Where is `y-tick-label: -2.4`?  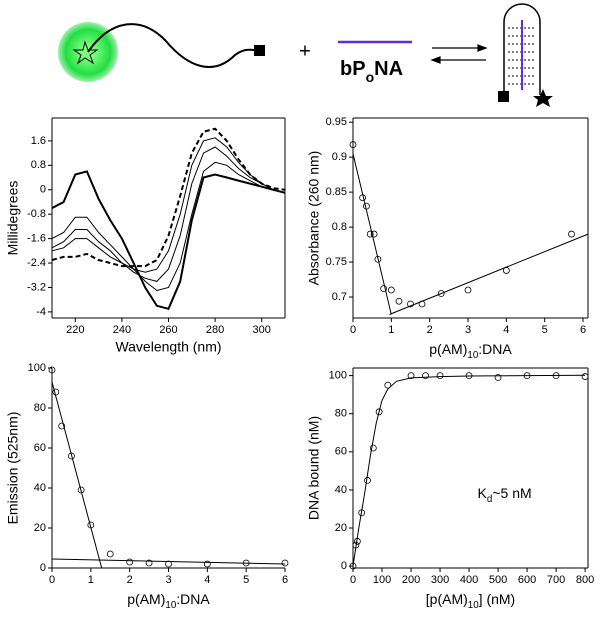 y-tick-label: -2.4 is located at coordinates (36, 263).